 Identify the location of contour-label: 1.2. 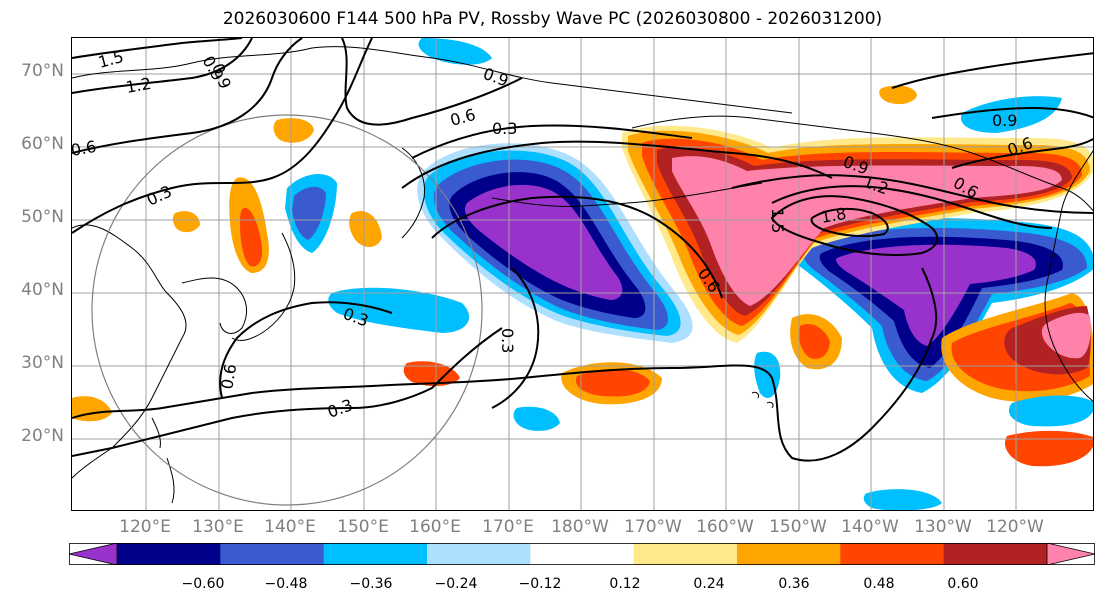
(138, 85).